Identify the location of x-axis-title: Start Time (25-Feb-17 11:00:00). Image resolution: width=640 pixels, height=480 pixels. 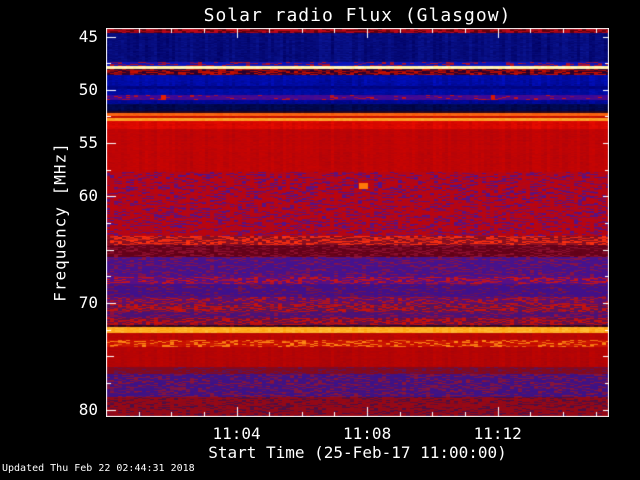
(357, 452).